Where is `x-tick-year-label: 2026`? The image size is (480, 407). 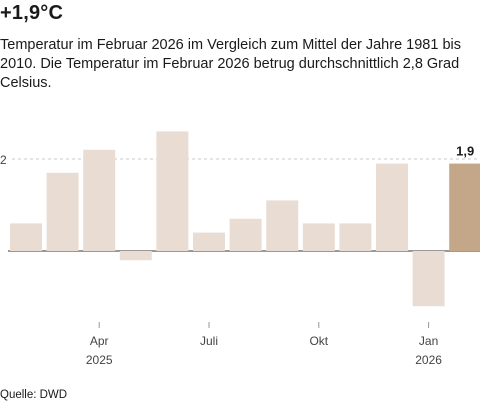
x-tick-year-label: 2026 is located at coordinates (428, 360).